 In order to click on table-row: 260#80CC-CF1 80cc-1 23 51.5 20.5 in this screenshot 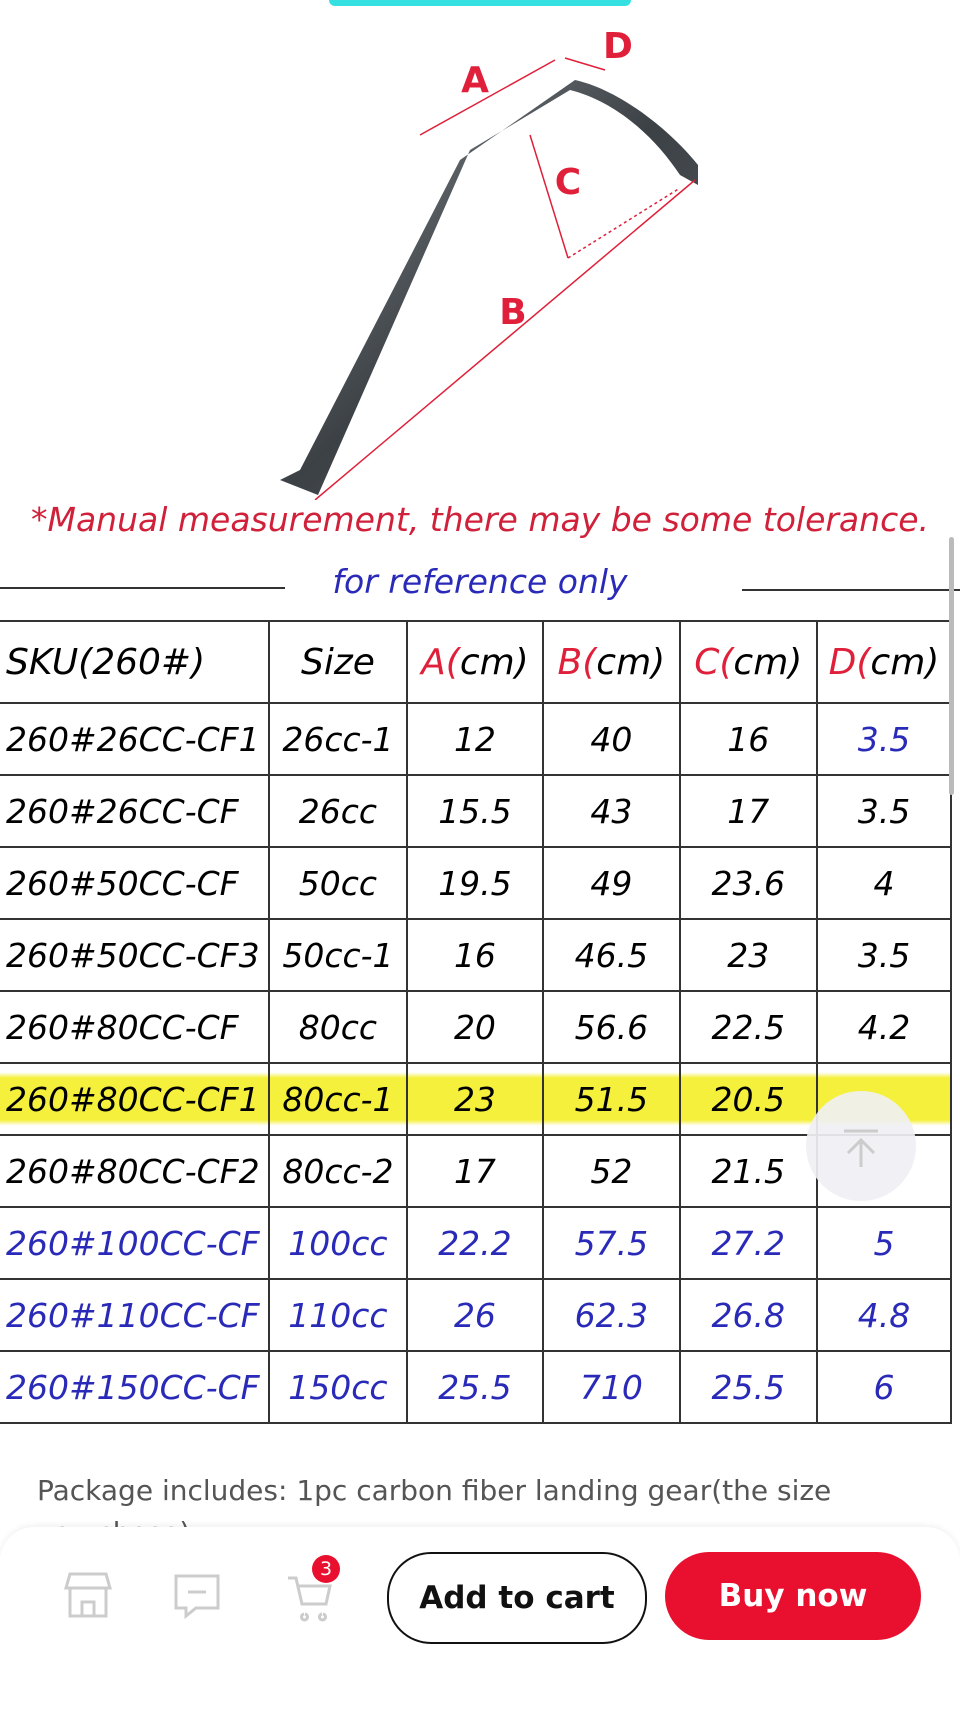, I will do `click(476, 1099)`.